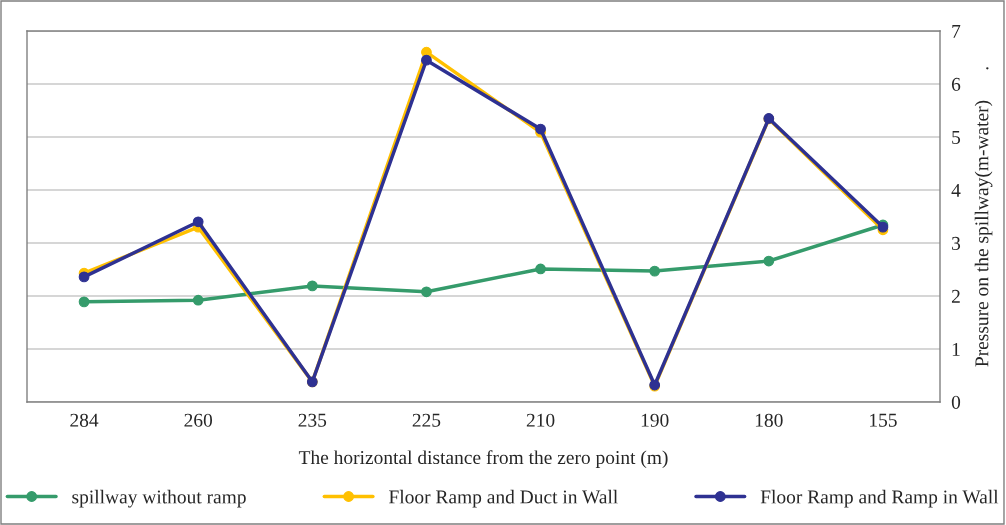 Image resolution: width=1006 pixels, height=525 pixels. I want to click on x-tick-label: 155, so click(883, 420).